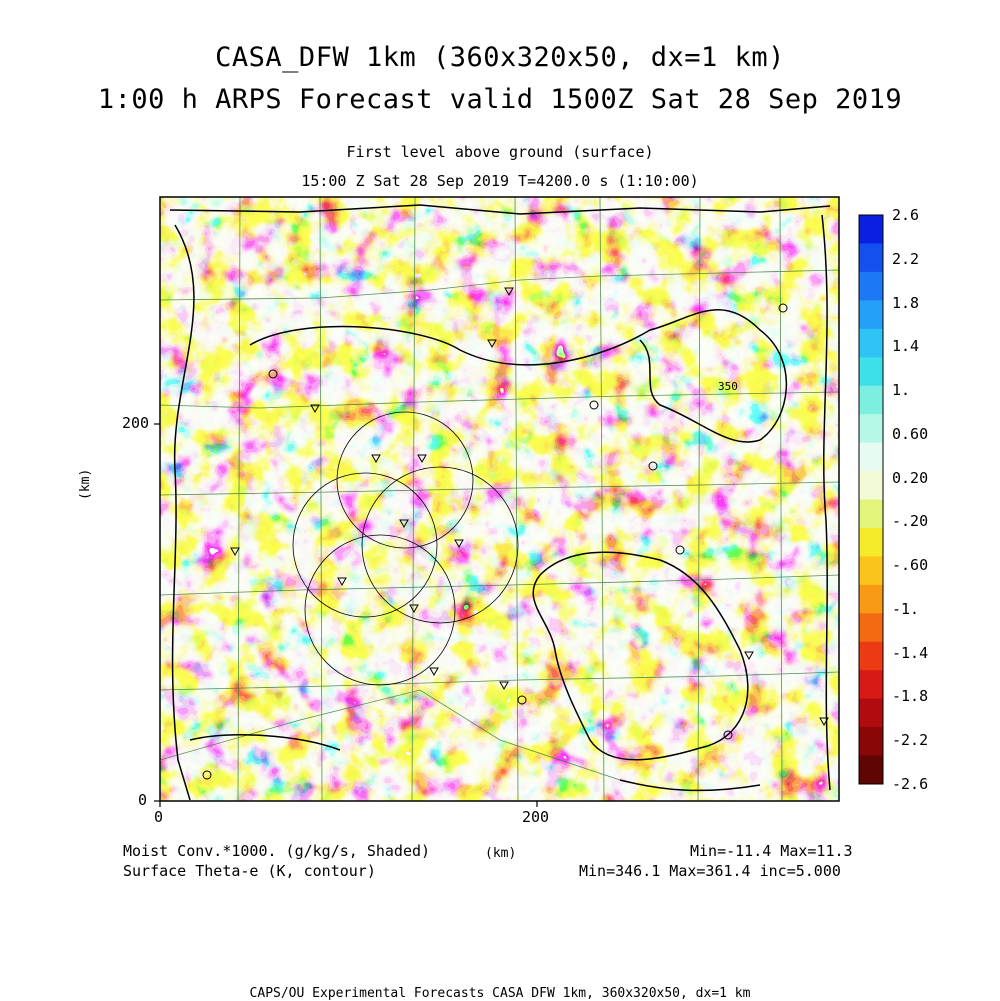 The width and height of the screenshot is (1000, 1001). Describe the element at coordinates (906, 302) in the screenshot. I see `colorbar-tick-label: 1.8` at that location.